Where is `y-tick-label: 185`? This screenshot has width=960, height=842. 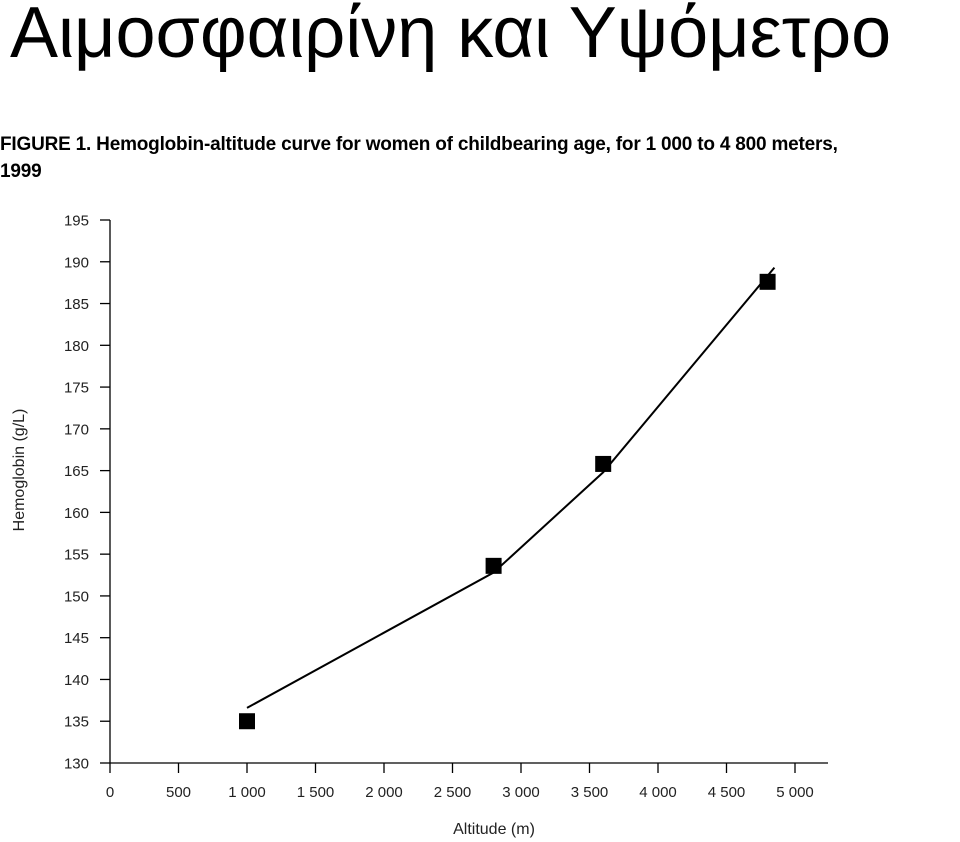 y-tick-label: 185 is located at coordinates (76, 304).